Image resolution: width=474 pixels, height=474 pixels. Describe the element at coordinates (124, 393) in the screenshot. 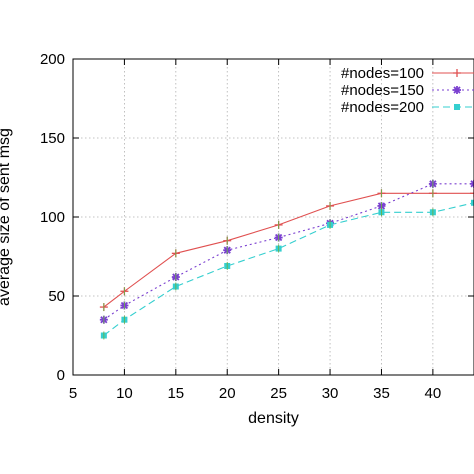

I see `x-tick-label: 10` at that location.